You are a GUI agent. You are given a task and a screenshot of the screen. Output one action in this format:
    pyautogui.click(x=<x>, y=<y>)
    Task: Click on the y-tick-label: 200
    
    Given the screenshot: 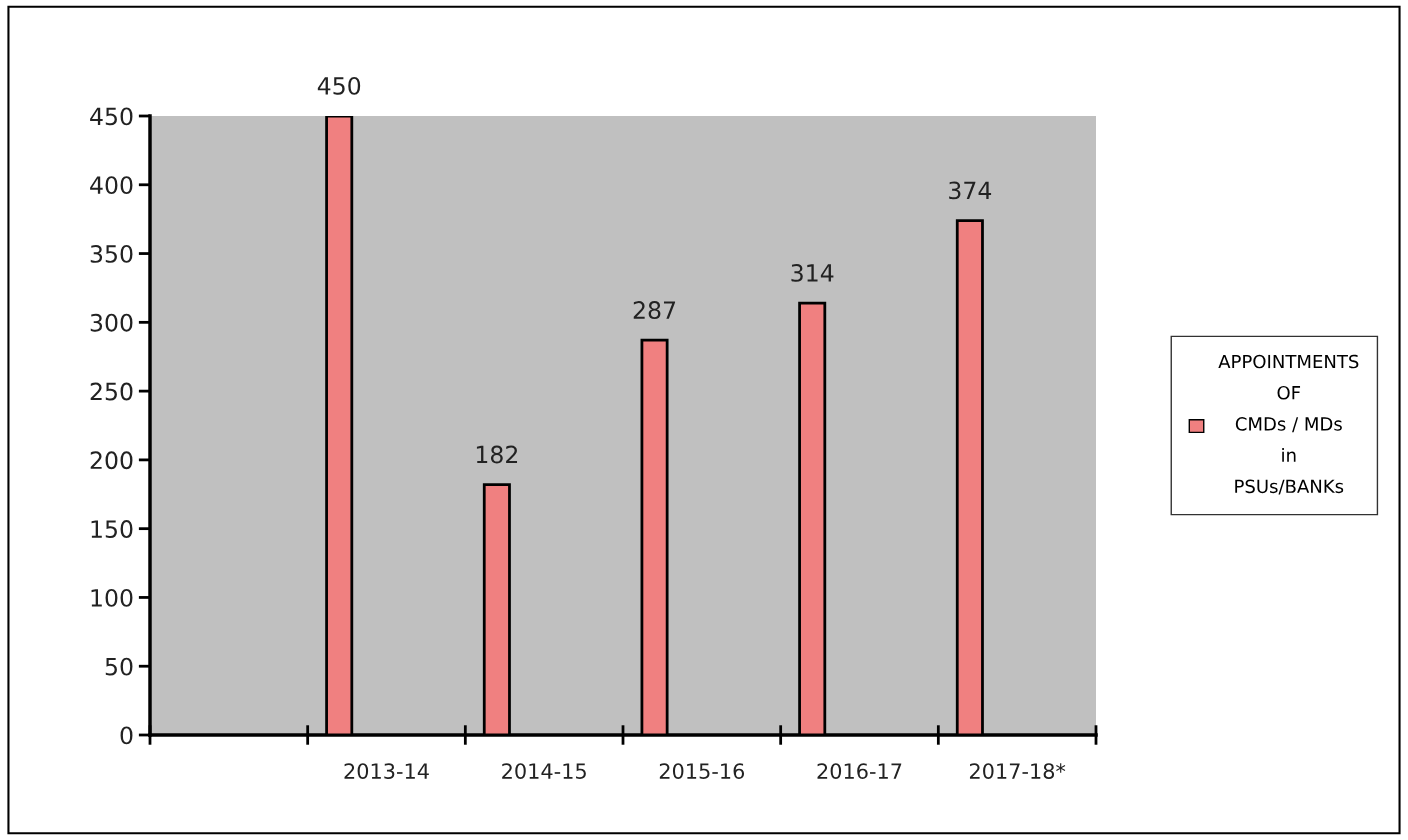 What is the action you would take?
    pyautogui.click(x=111, y=460)
    